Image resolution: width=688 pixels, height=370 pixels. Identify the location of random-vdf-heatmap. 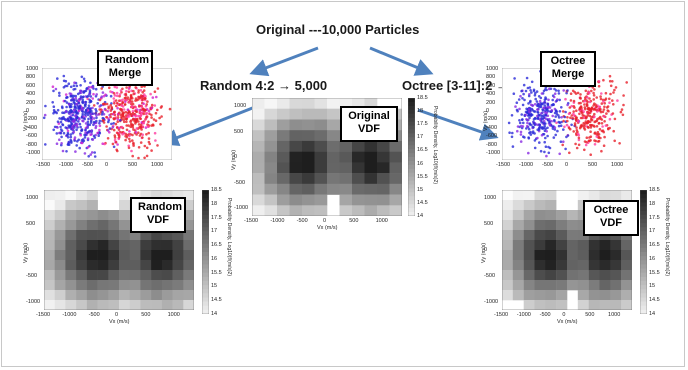
(119, 250).